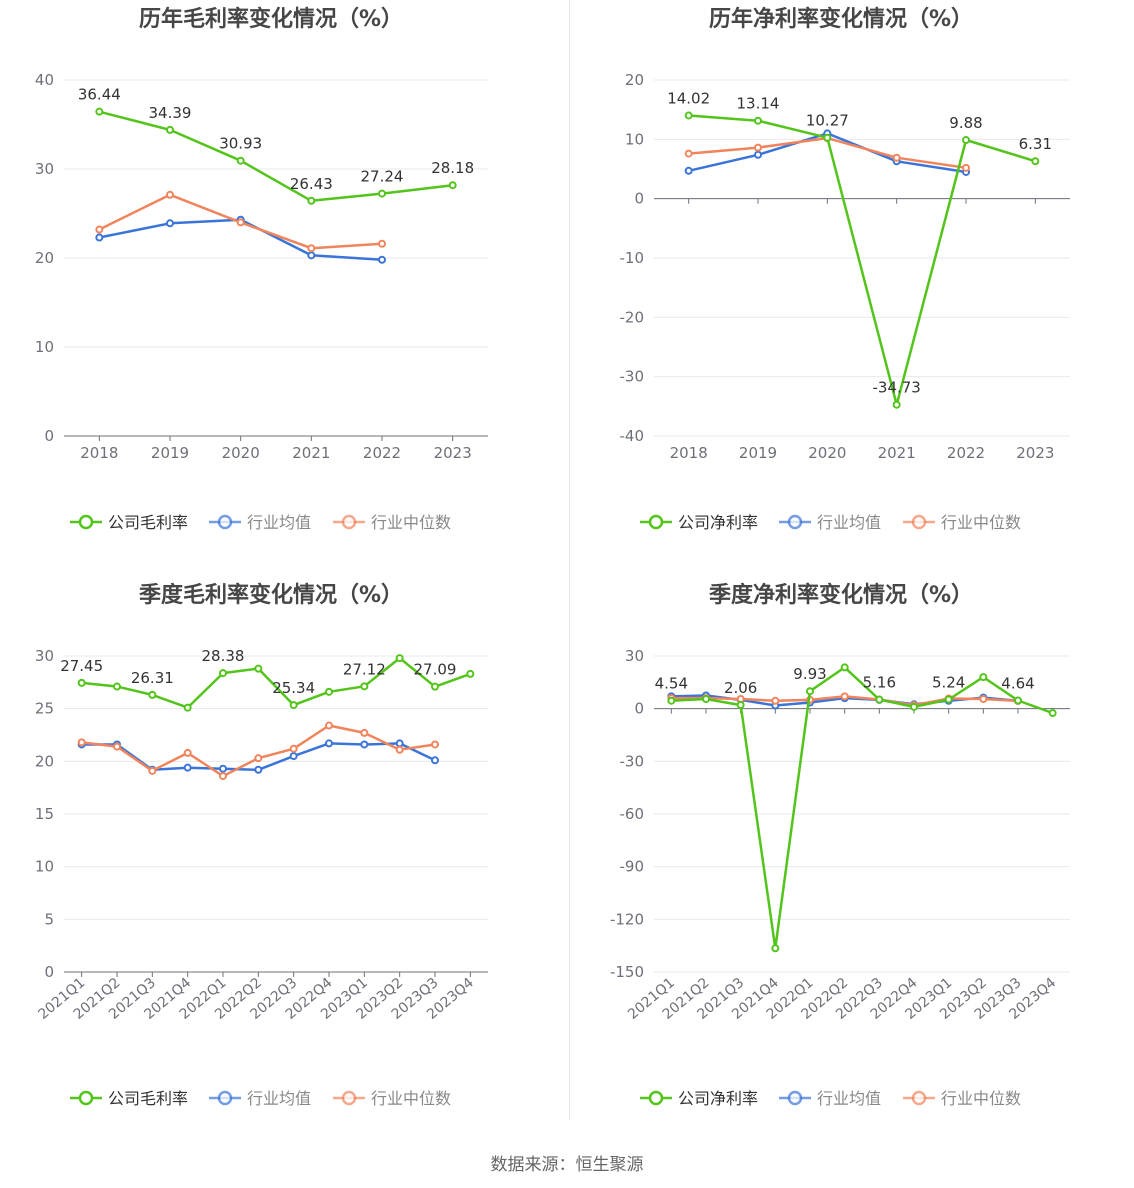 Image resolution: width=1134 pixels, height=1188 pixels. Describe the element at coordinates (689, 453) in the screenshot. I see `x-tick-label: 2018` at that location.